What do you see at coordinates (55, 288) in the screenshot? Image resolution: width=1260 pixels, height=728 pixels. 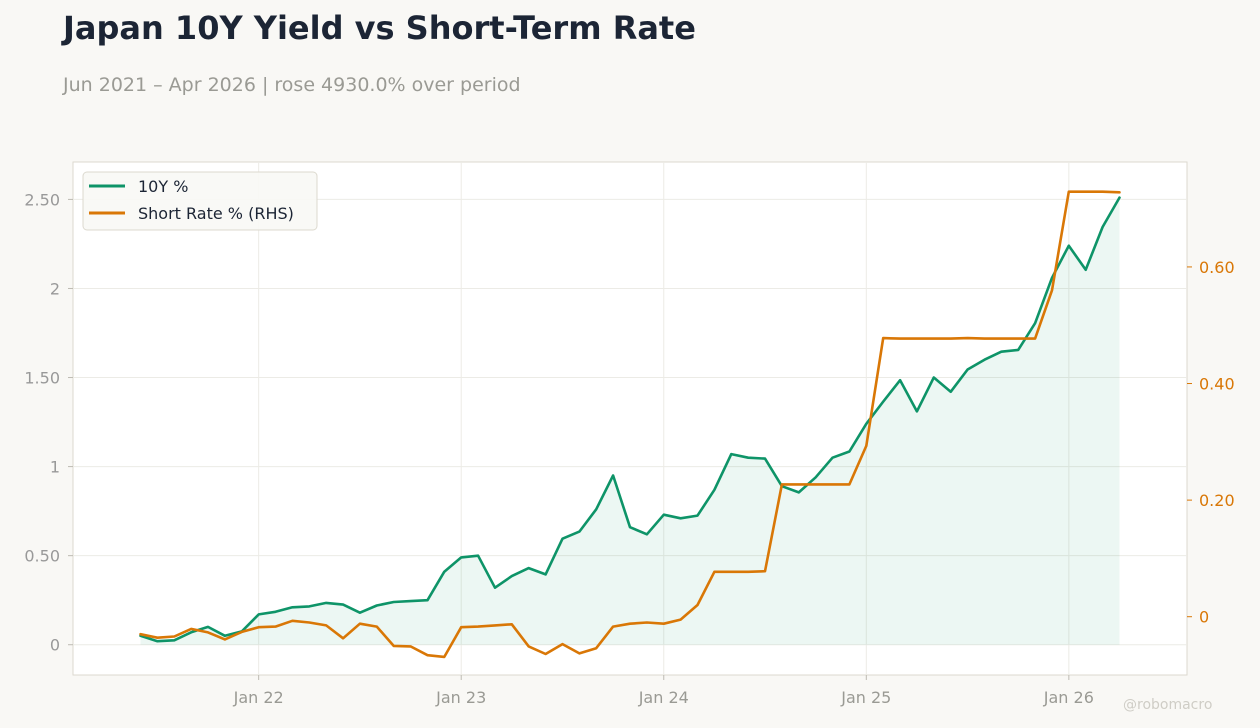 I see `y-left-tick-label: 2` at bounding box center [55, 288].